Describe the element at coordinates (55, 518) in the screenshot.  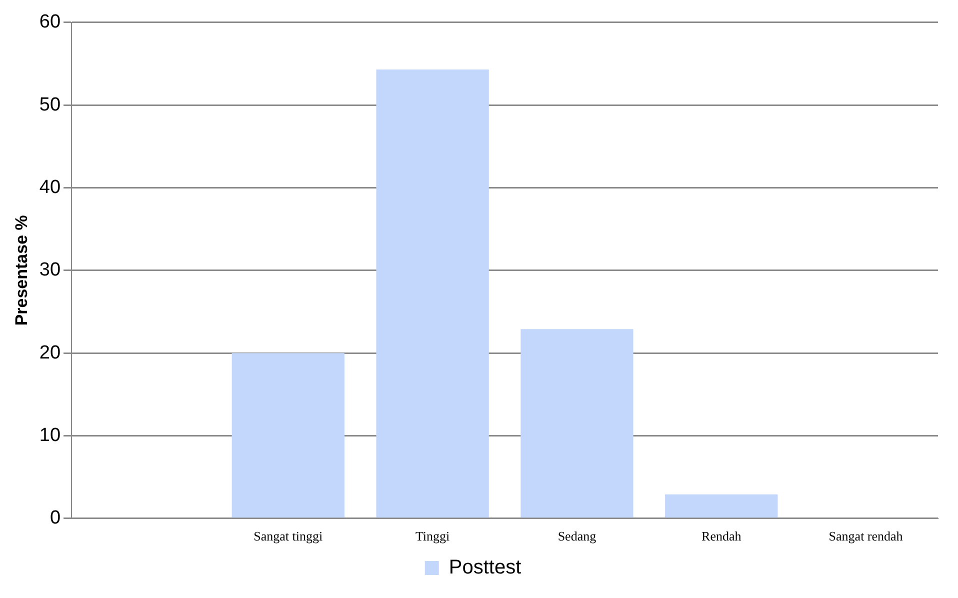
I see `y-tick-label: 0` at that location.